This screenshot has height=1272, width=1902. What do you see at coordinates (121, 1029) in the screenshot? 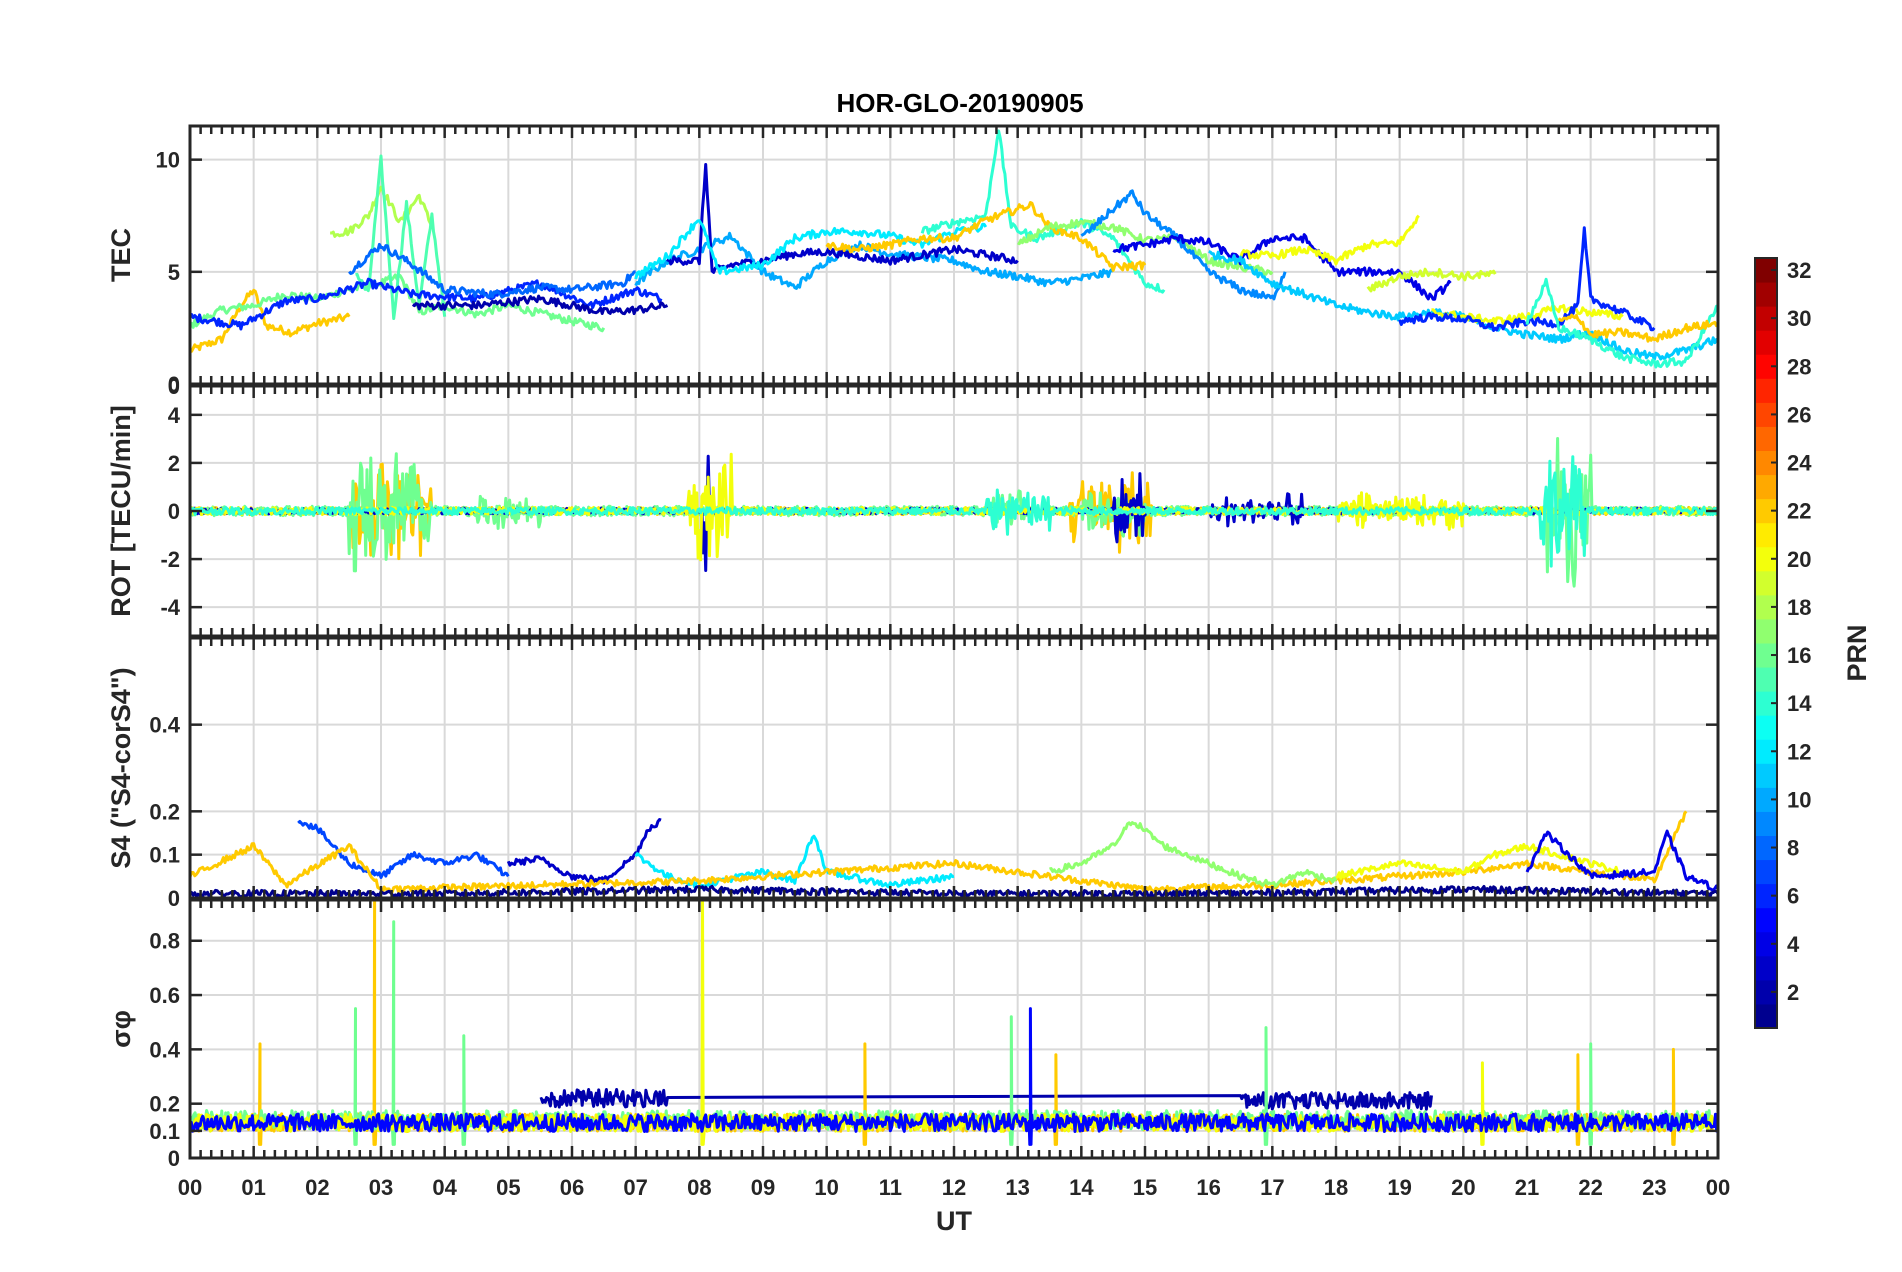
I see `y-axis-label-sigma: σφ` at bounding box center [121, 1029].